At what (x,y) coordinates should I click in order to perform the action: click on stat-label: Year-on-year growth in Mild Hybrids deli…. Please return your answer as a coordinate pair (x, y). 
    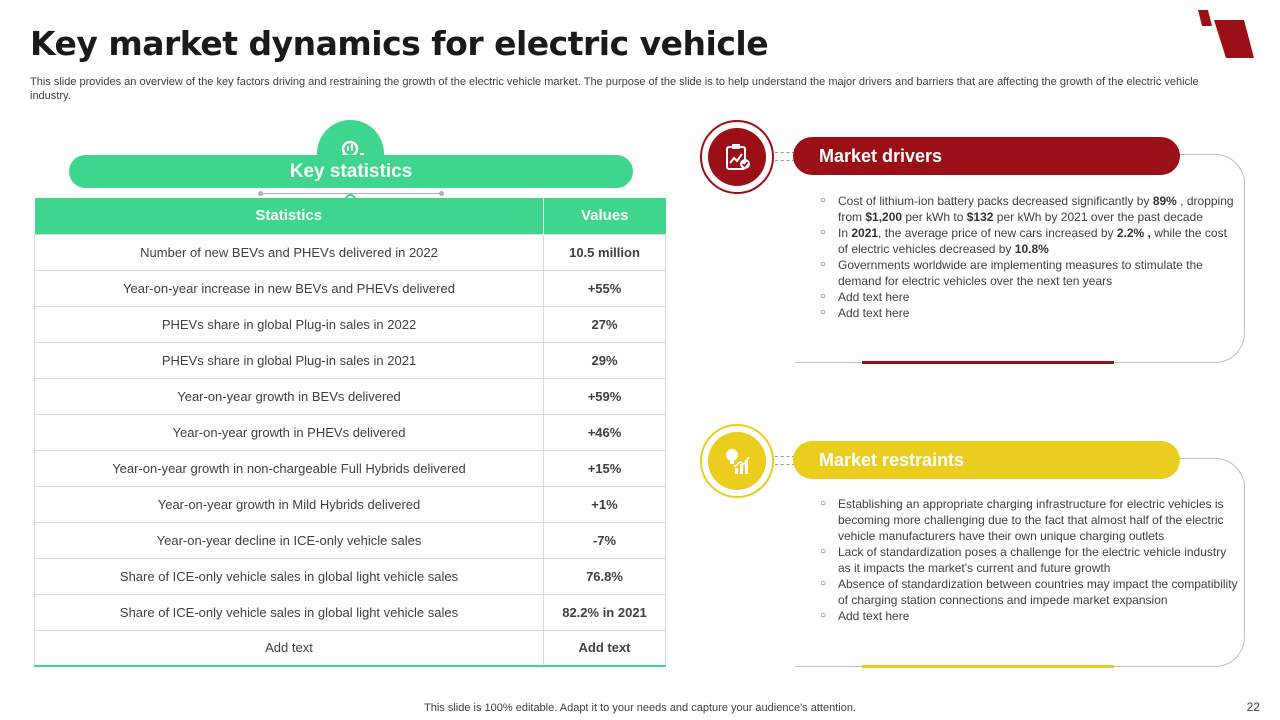
    Looking at the image, I should click on (289, 504).